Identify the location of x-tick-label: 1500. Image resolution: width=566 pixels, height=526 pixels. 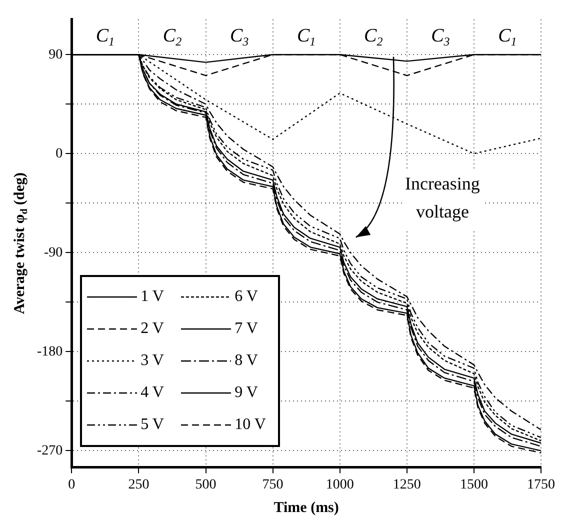
(474, 484).